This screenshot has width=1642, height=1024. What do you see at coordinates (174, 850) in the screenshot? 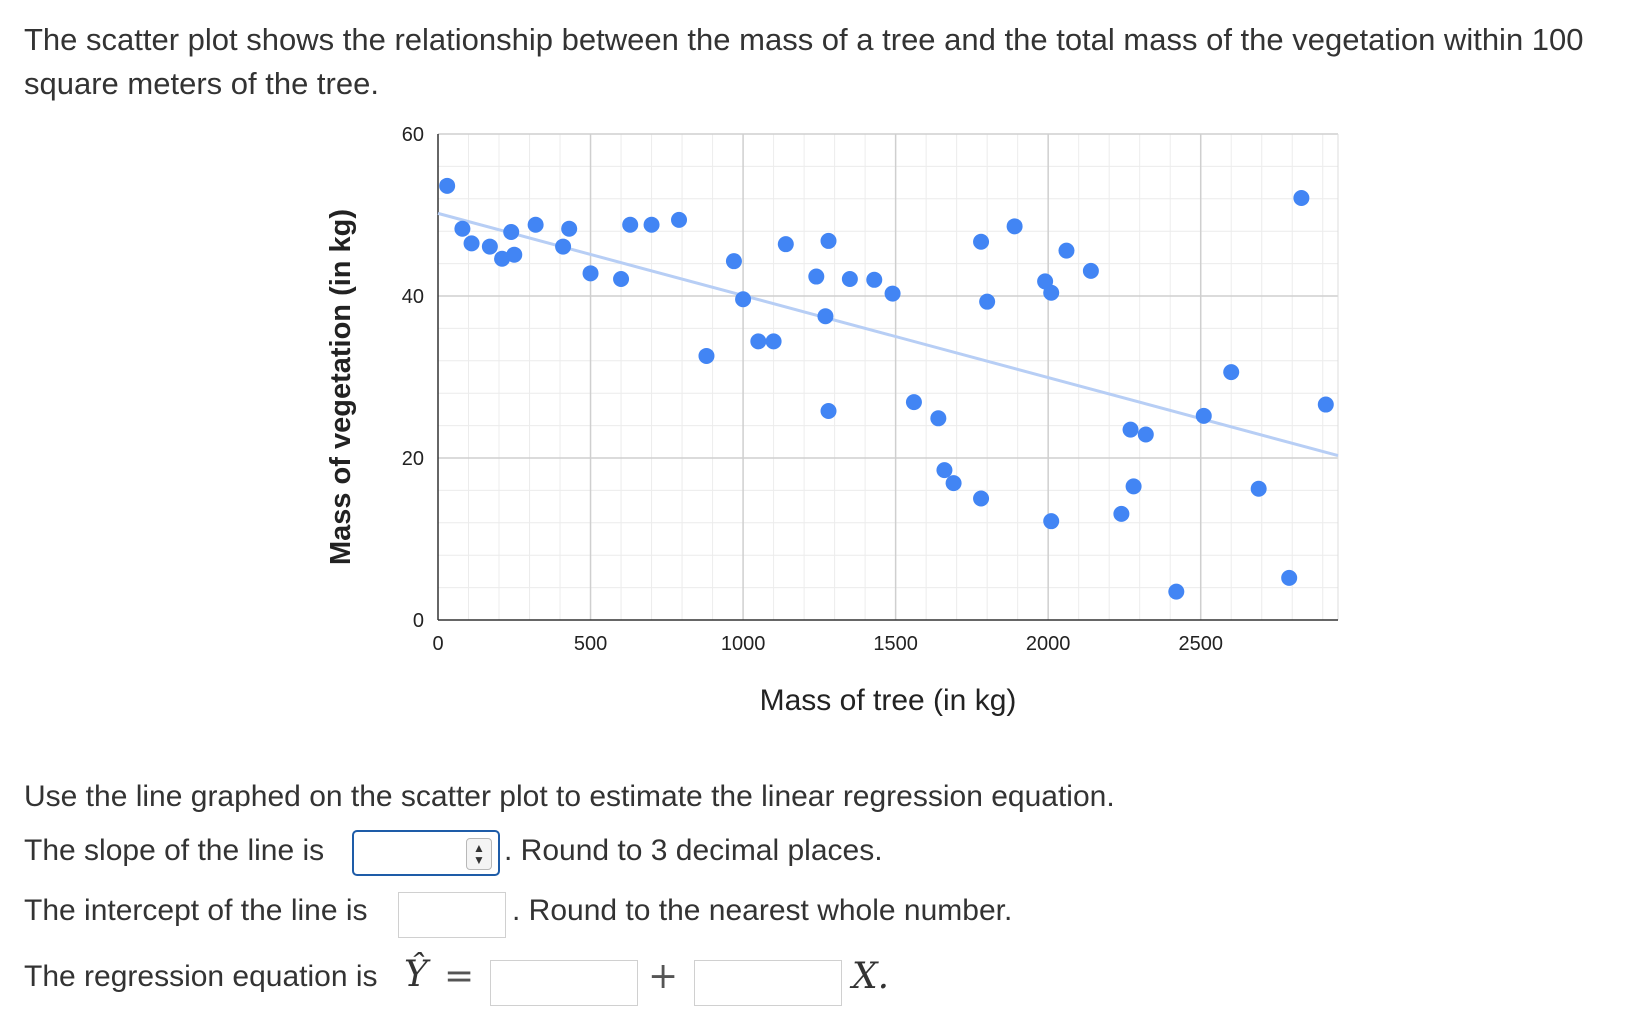
I see `slope-prefix: The slope of the line is` at bounding box center [174, 850].